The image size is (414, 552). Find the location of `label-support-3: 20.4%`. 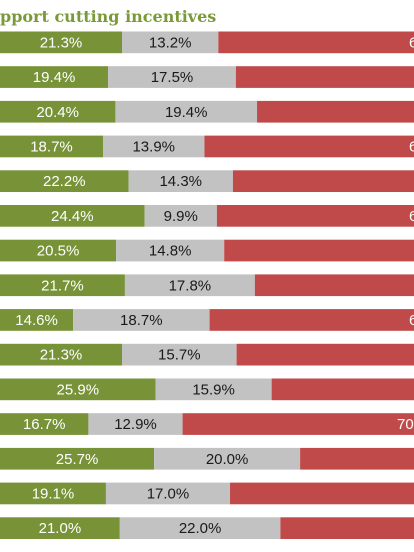

label-support-3: 20.4% is located at coordinates (57, 112).